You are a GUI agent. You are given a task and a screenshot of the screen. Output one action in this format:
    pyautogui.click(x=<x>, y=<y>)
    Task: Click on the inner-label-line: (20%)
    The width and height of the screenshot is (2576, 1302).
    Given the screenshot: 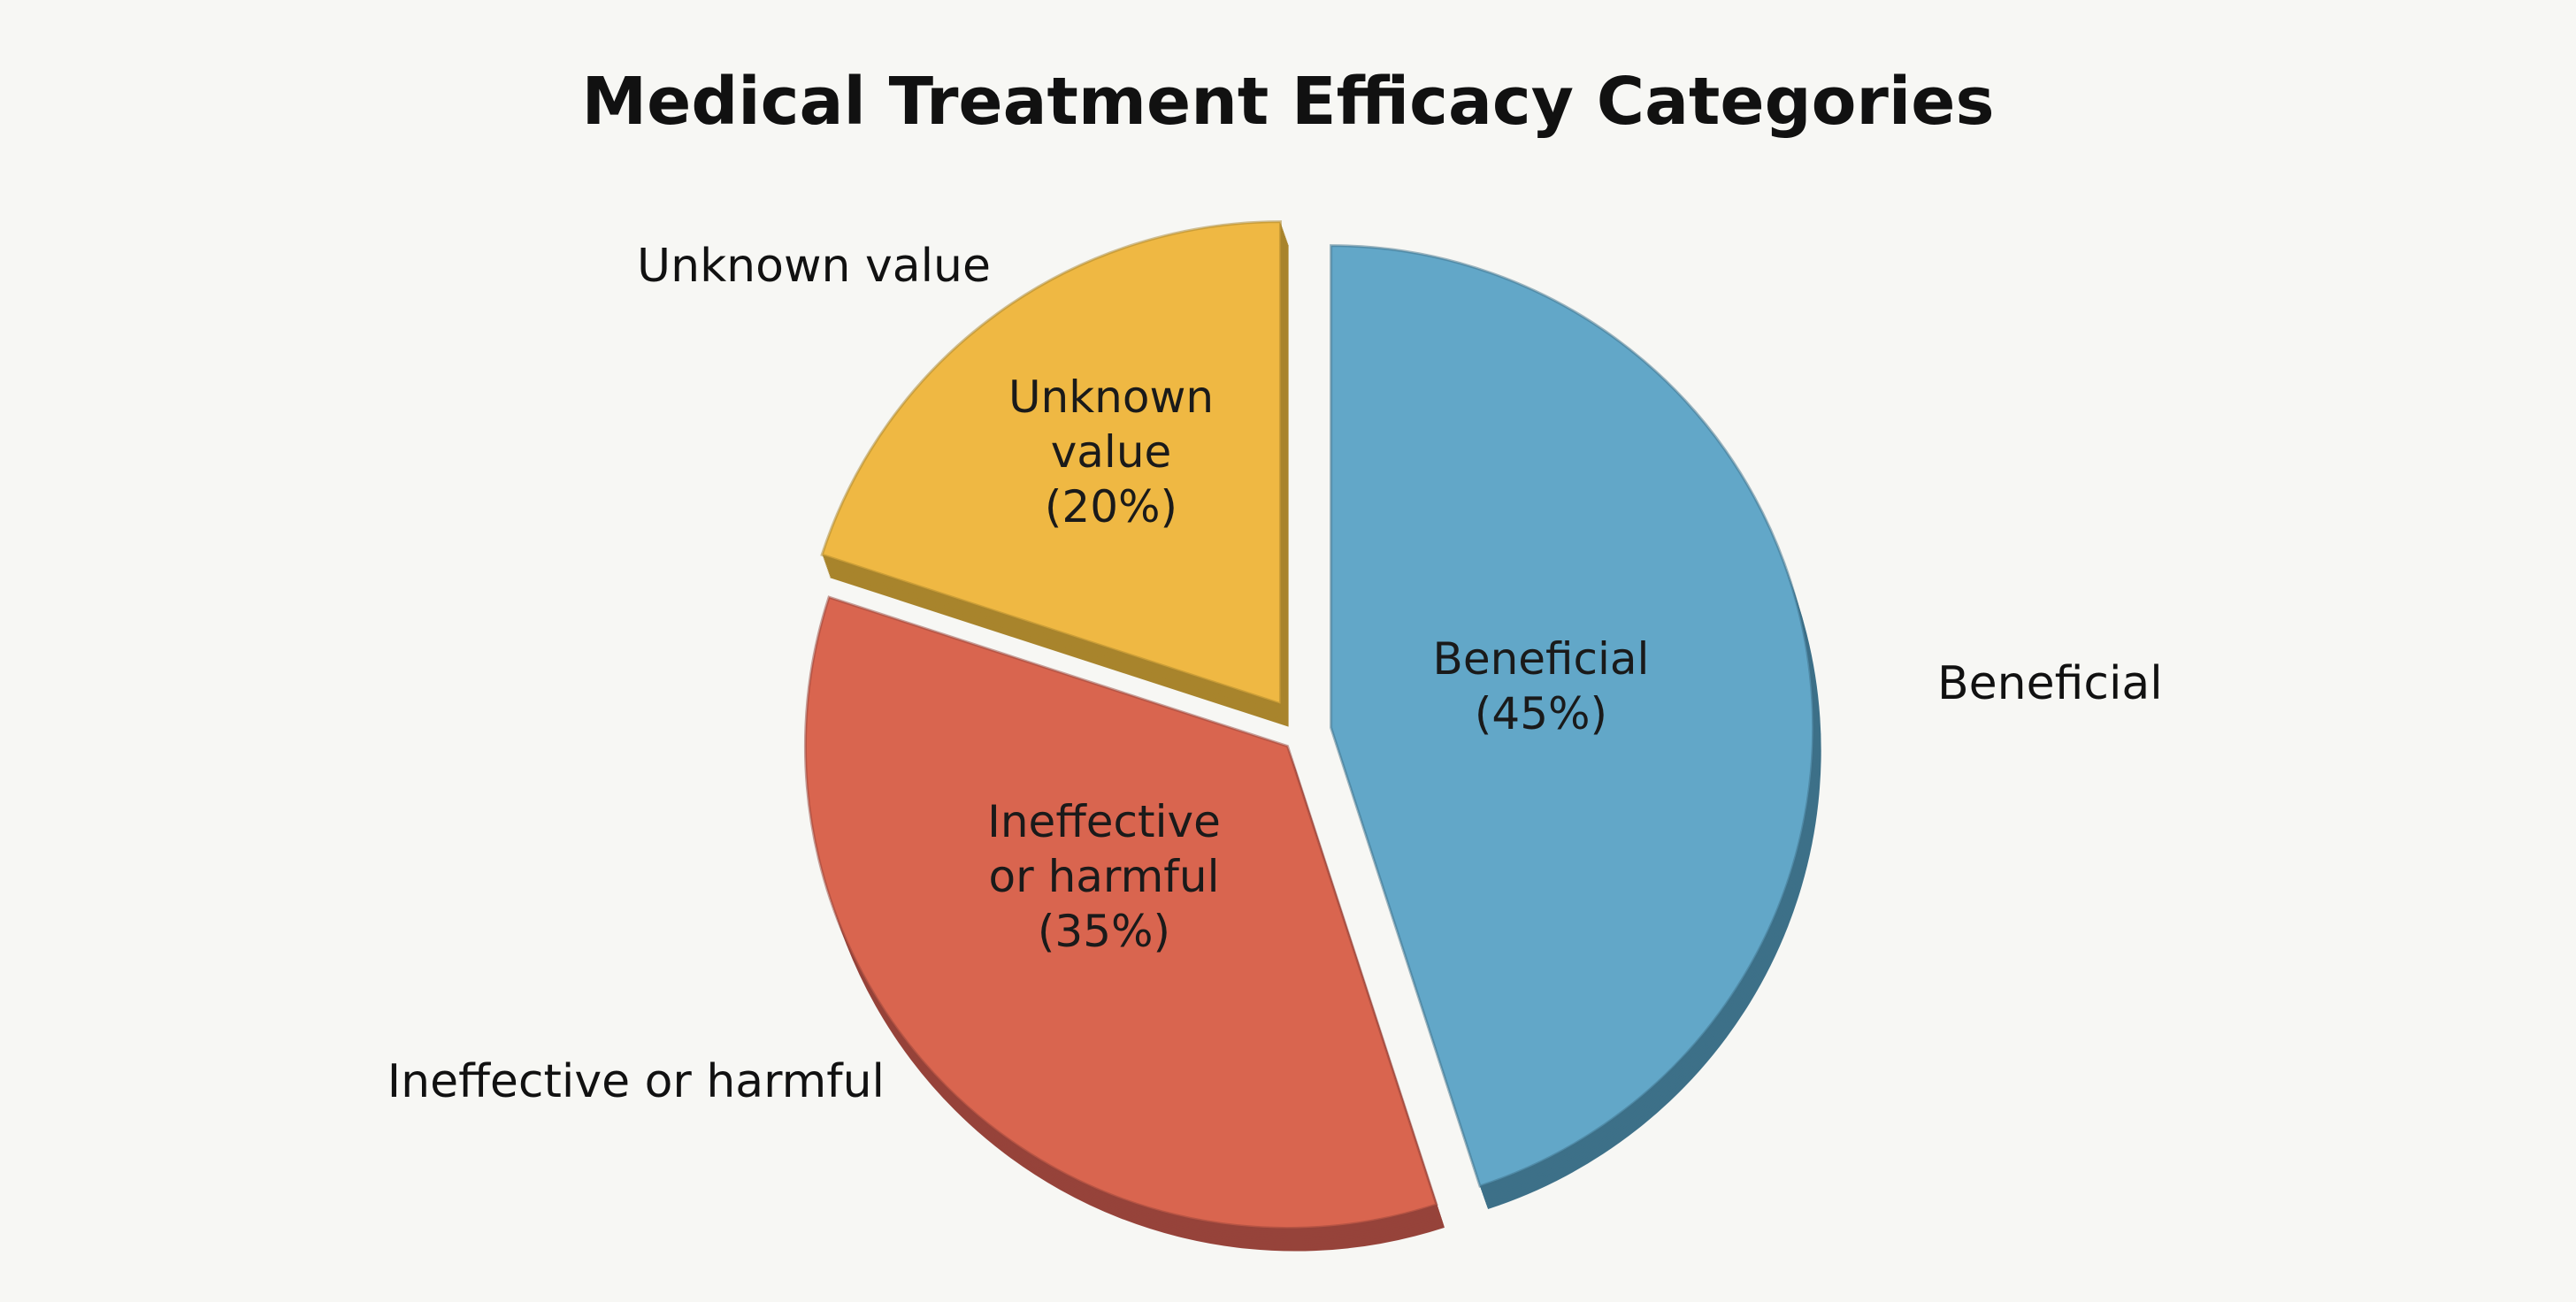 What is the action you would take?
    pyautogui.click(x=1111, y=506)
    